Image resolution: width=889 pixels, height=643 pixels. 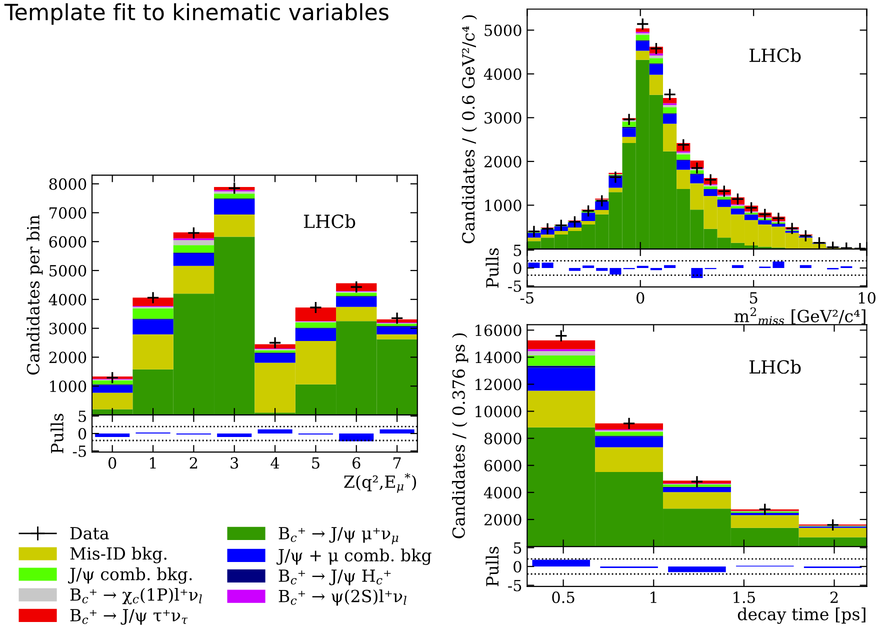 I want to click on x-axis-title: decay time [ps], so click(x=802, y=615).